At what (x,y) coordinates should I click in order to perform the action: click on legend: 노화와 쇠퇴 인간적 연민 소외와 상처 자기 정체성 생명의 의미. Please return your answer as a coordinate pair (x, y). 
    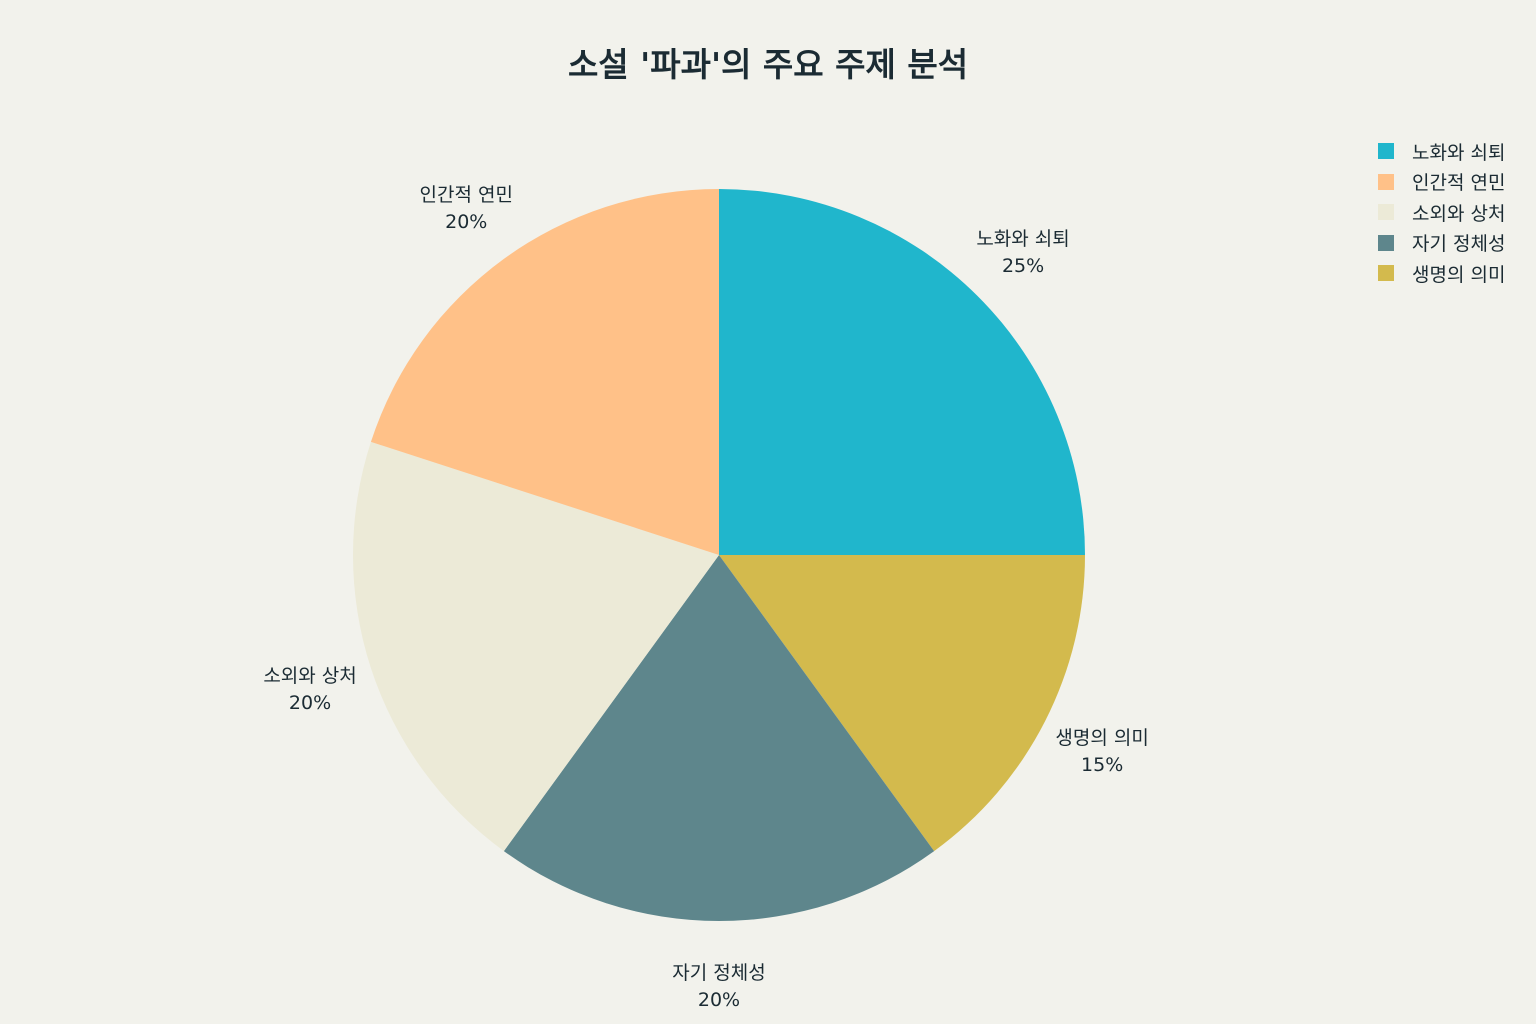
    Looking at the image, I should click on (1441, 212).